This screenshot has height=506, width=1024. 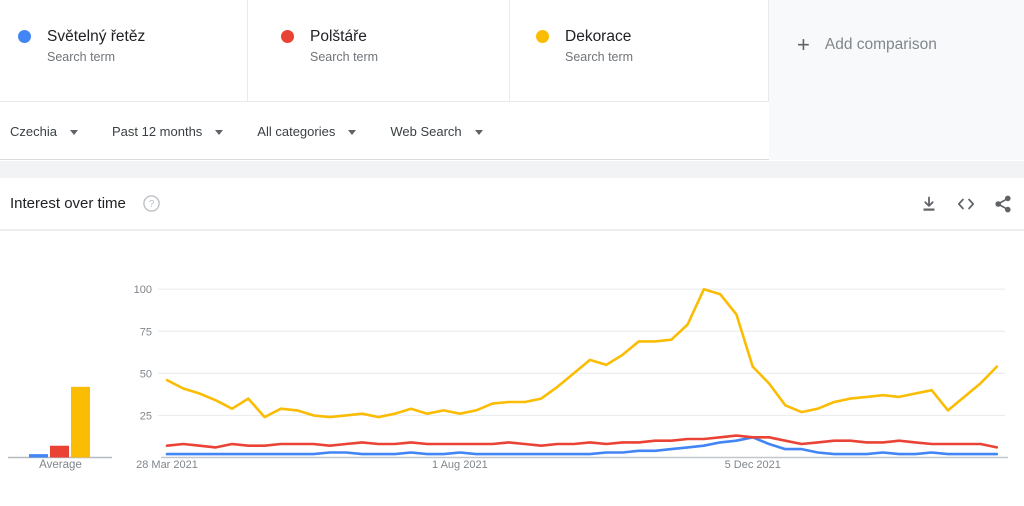 I want to click on plus-icon: +, so click(x=803, y=44).